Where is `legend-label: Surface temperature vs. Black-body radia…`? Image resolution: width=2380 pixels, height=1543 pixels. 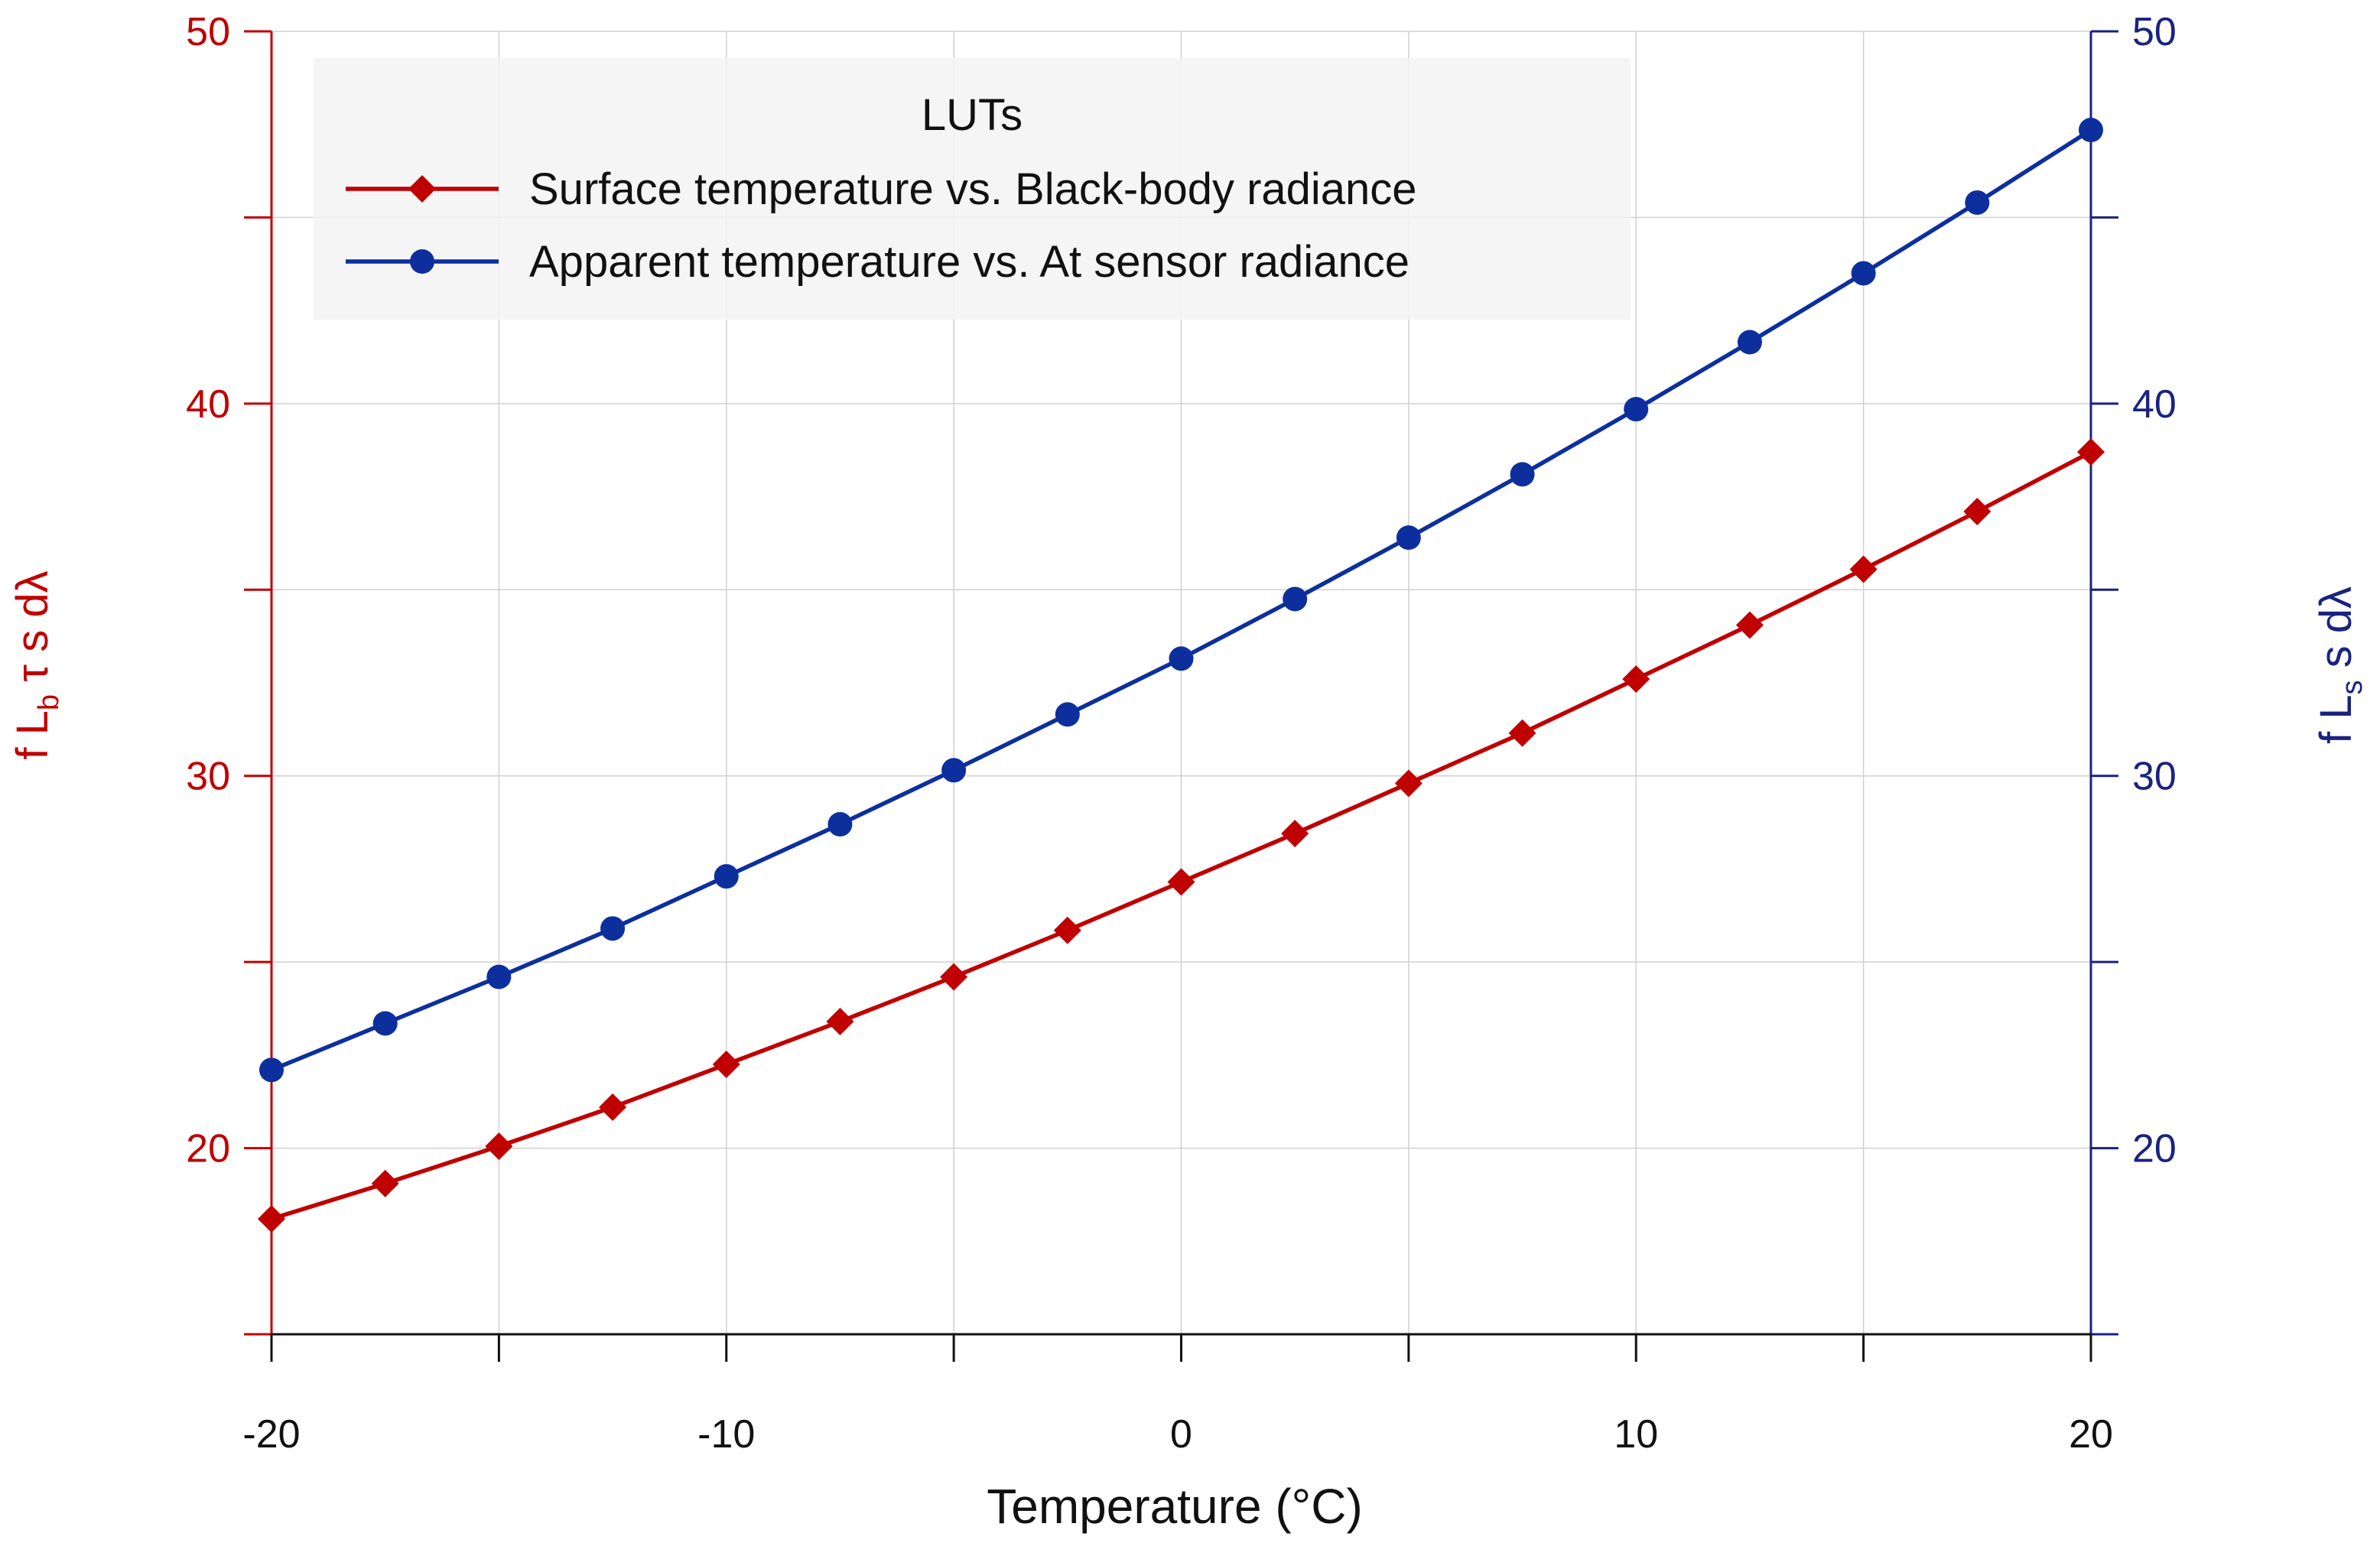 legend-label: Surface temperature vs. Black-body radia… is located at coordinates (973, 189).